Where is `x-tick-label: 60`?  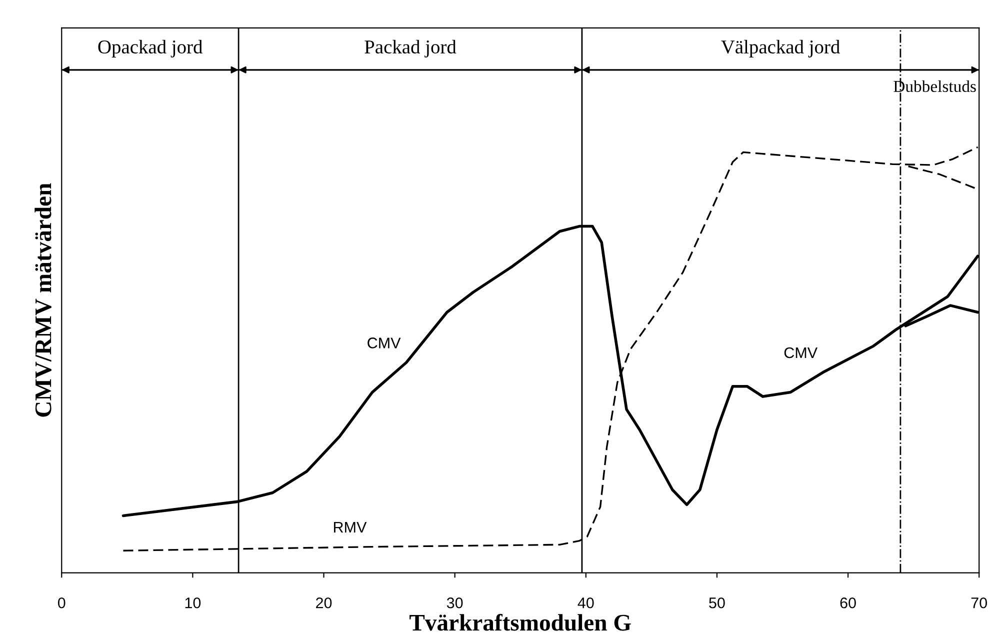
x-tick-label: 60 is located at coordinates (848, 602).